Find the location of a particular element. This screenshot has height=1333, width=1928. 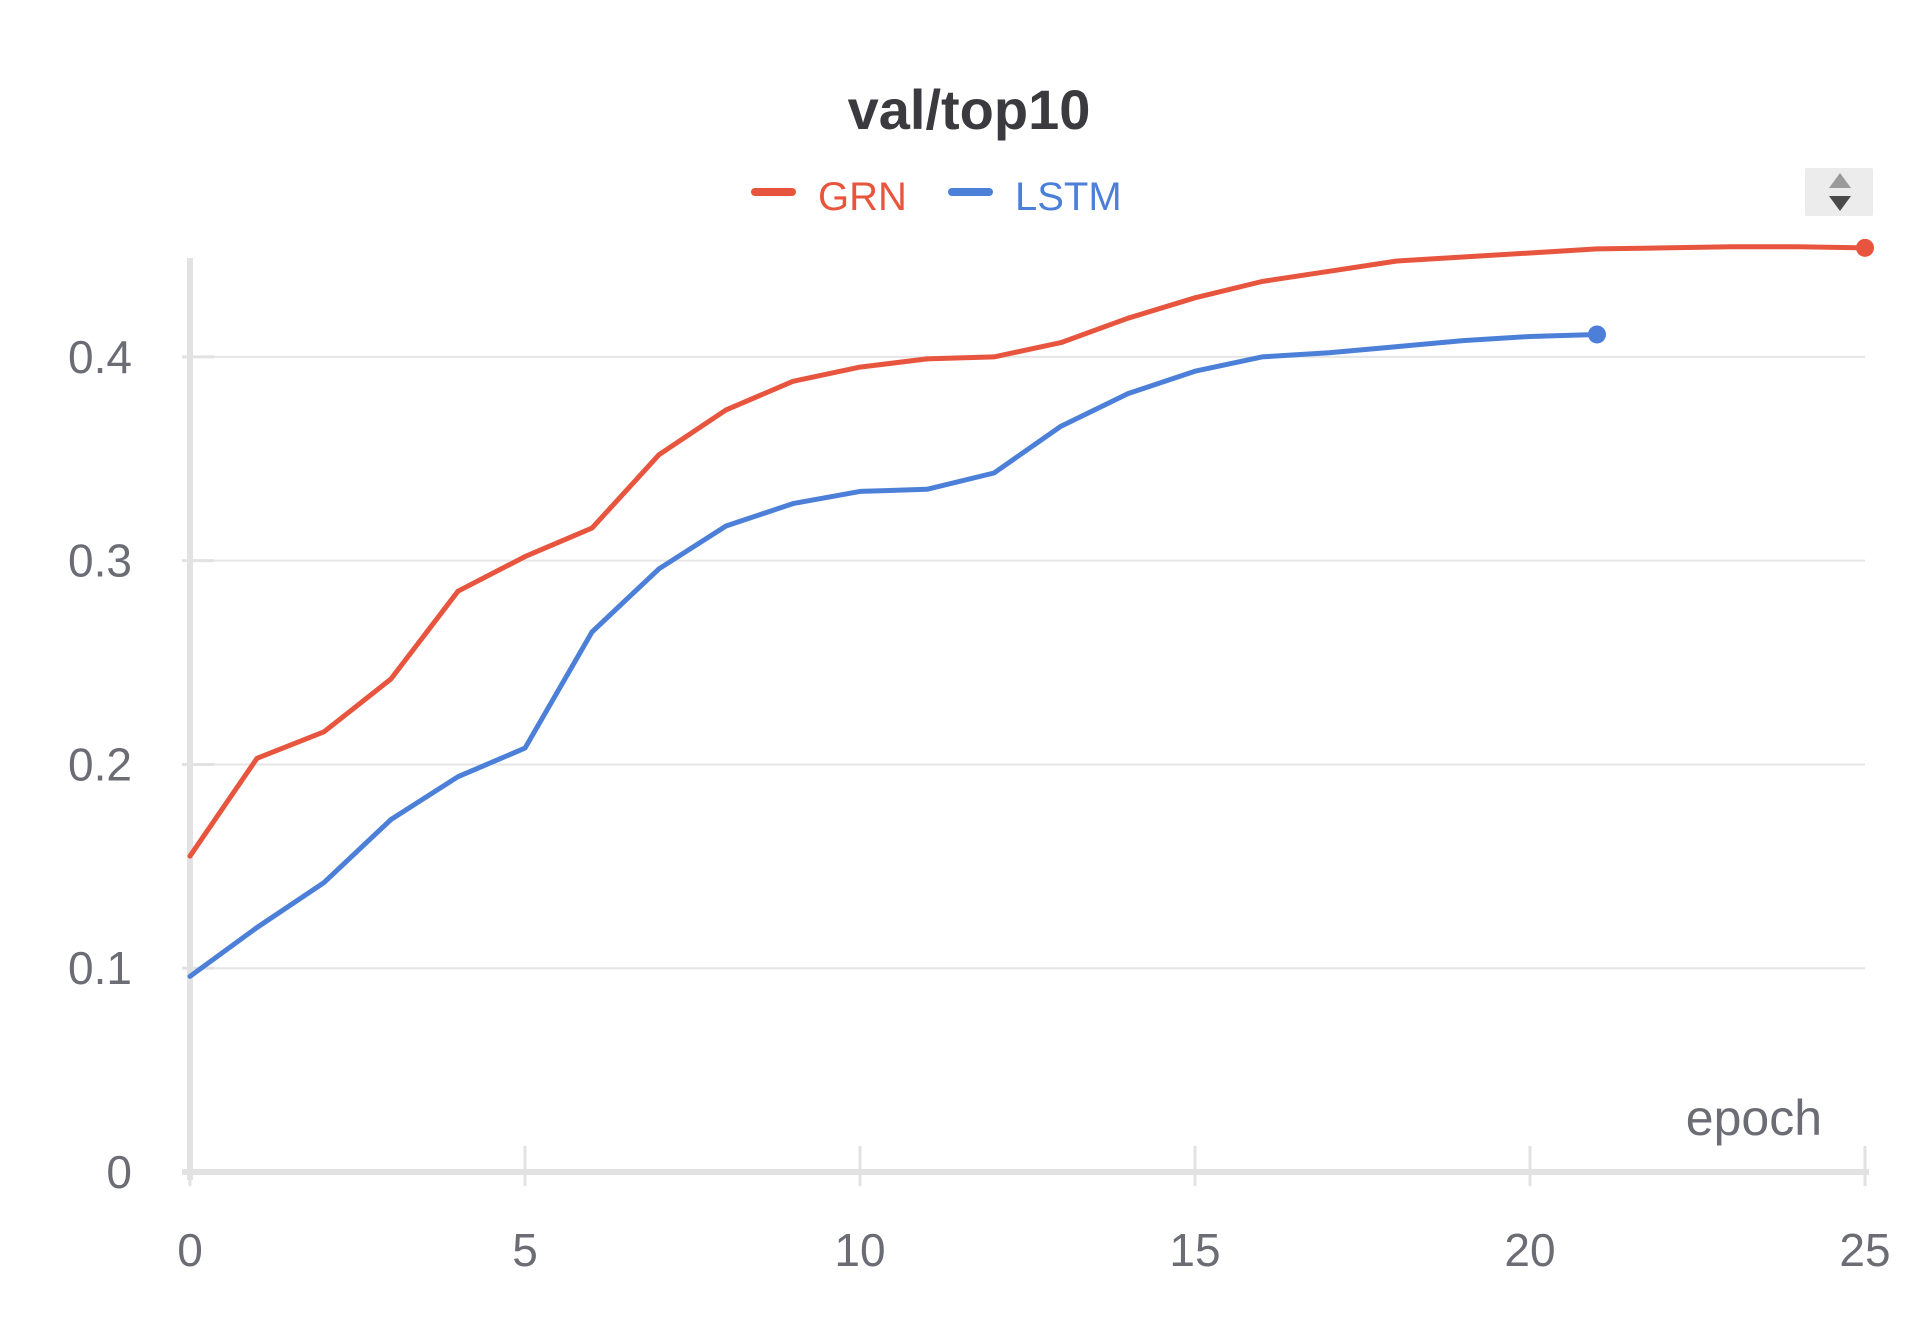

x-tick-label: 10 is located at coordinates (859, 1250).